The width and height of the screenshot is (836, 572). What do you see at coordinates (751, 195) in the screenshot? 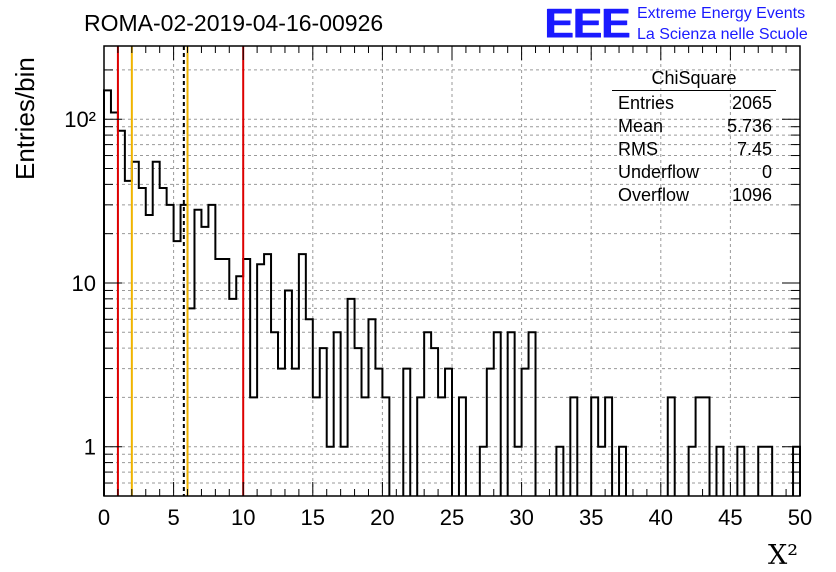
I see `stats-value: 1096` at bounding box center [751, 195].